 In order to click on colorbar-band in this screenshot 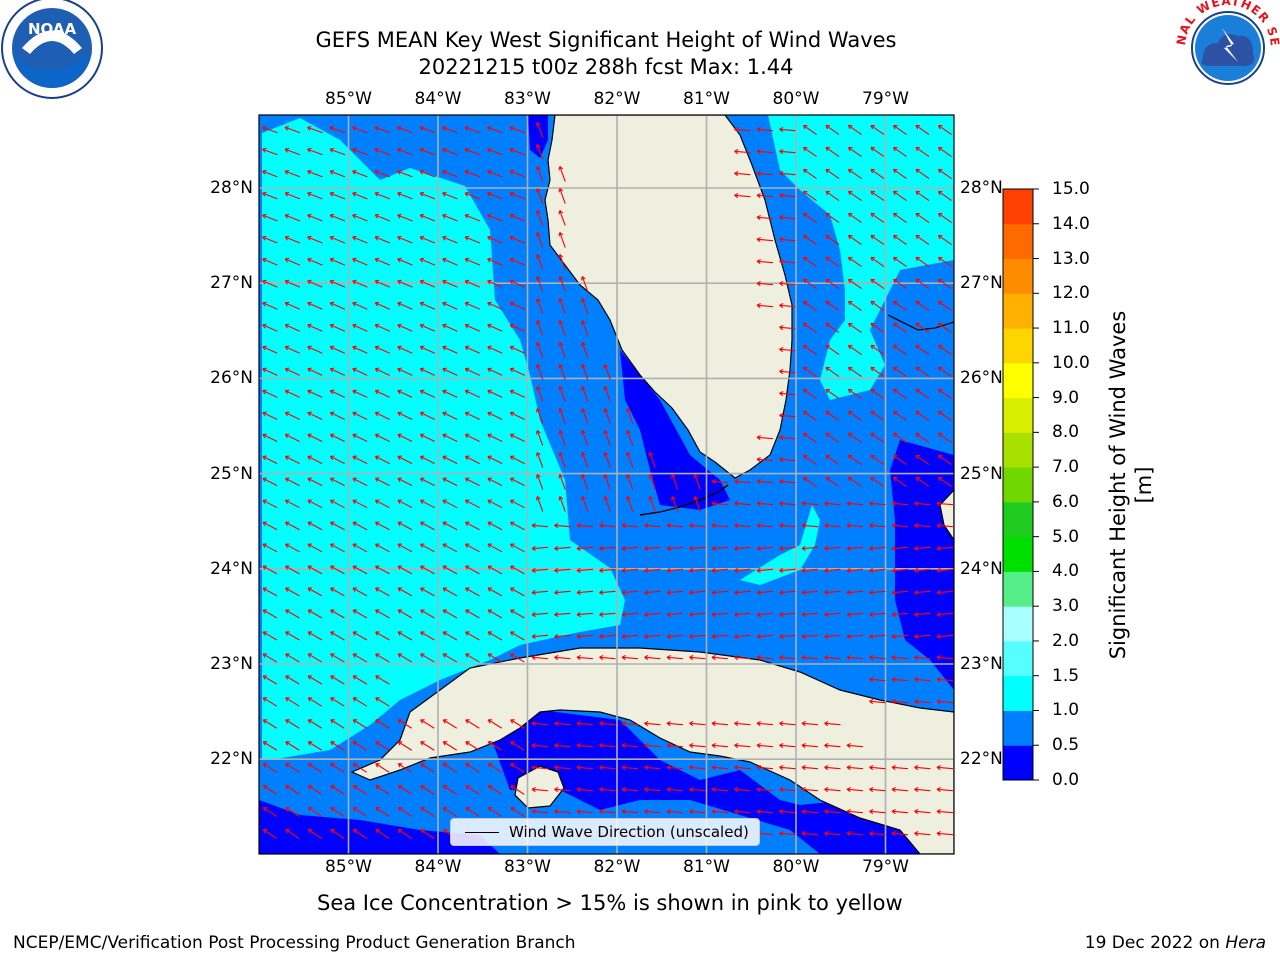, I will do `click(1018, 450)`.